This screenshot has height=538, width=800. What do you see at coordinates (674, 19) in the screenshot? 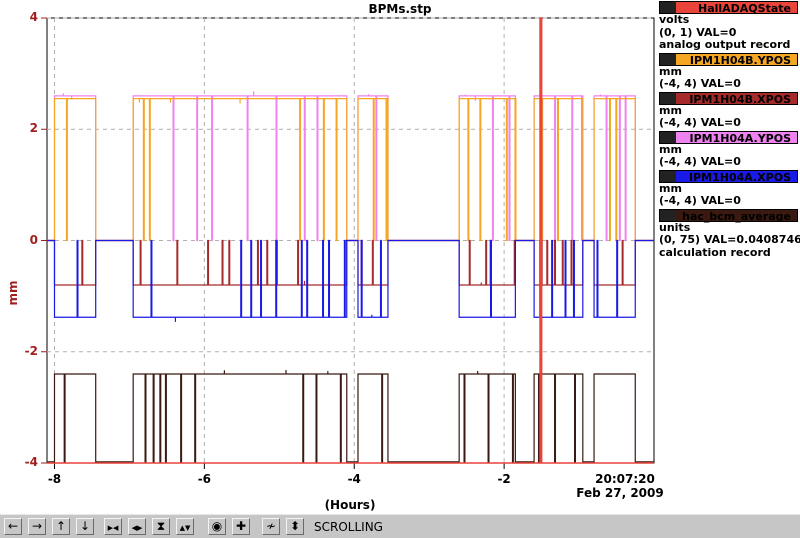
I see `legend-detail: volts` at bounding box center [674, 19].